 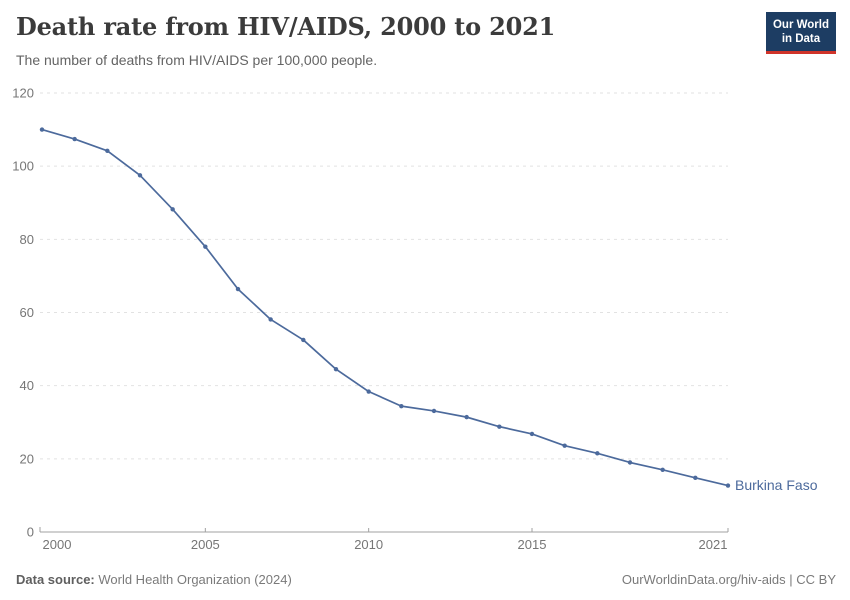 I want to click on data-source-label: Data source:, so click(x=55, y=579).